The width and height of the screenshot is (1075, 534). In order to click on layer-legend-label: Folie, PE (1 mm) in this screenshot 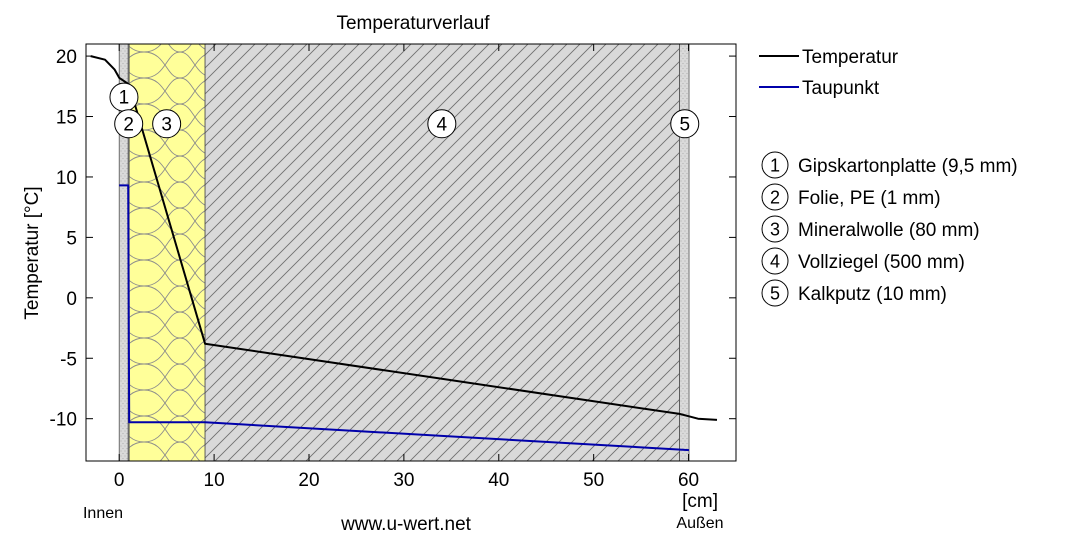, I will do `click(869, 198)`.